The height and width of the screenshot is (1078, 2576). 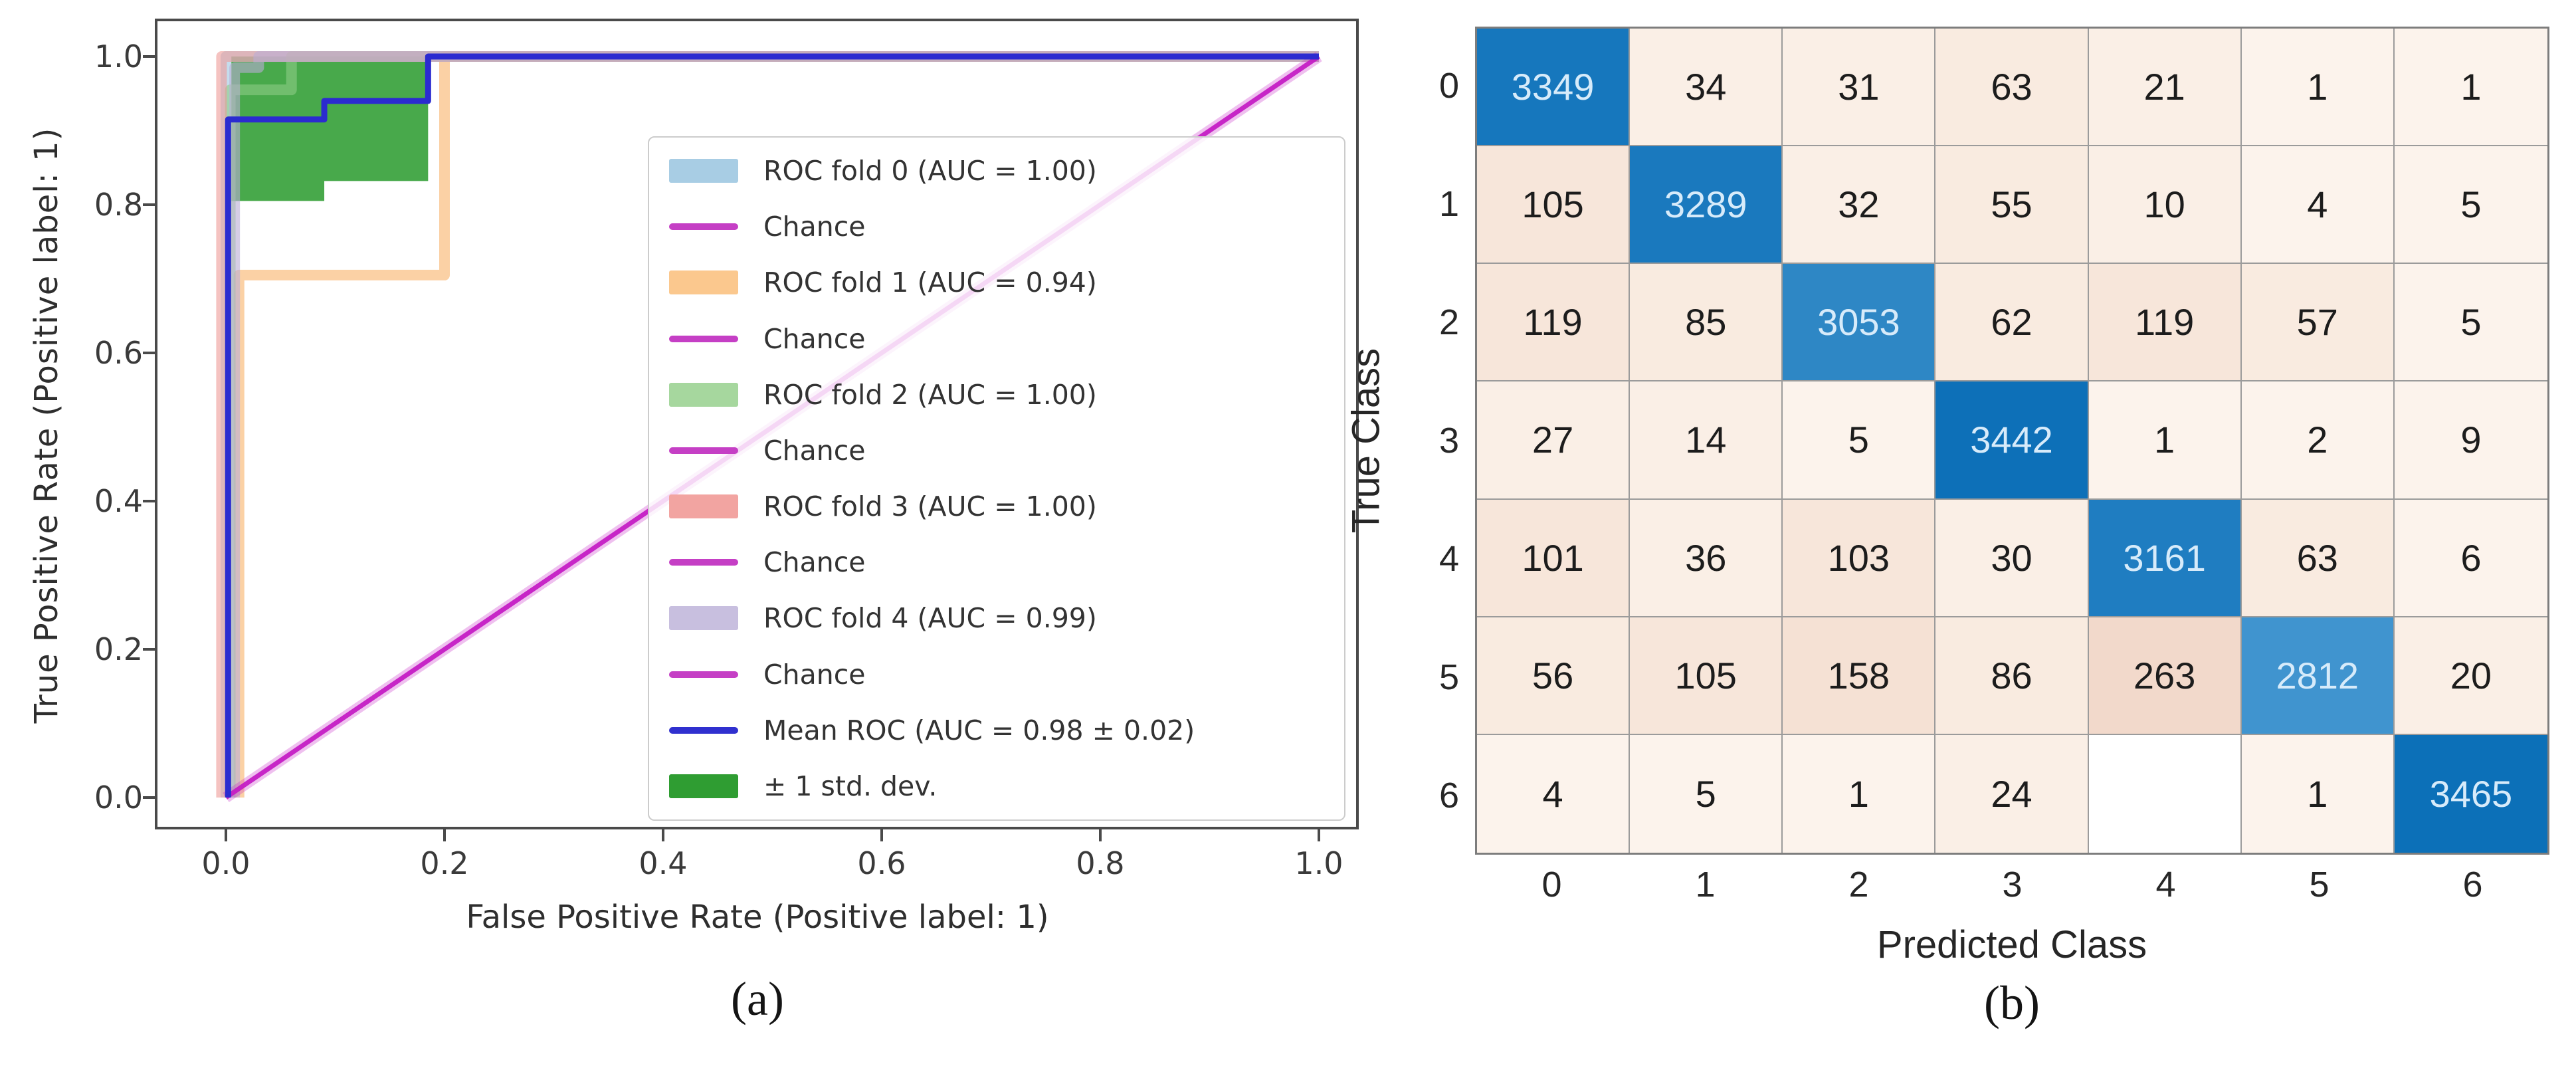 I want to click on cm-cell-6-5: 1, so click(x=2318, y=793).